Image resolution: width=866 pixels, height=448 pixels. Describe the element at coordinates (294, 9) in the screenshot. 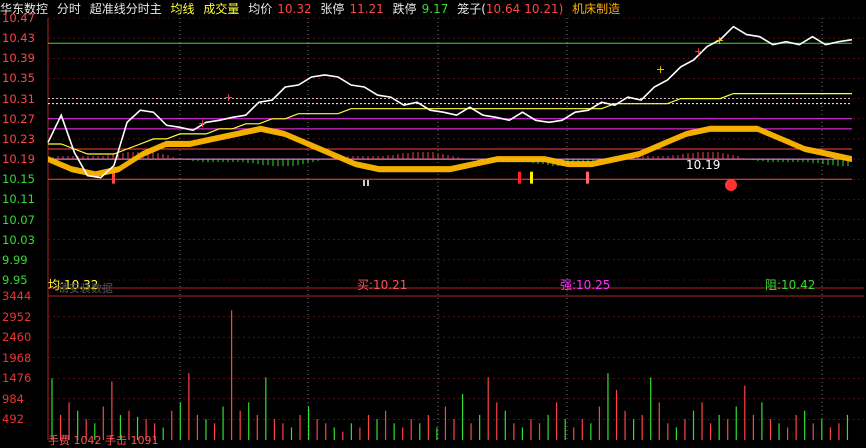

I see `avg-price-value: 10.32` at that location.